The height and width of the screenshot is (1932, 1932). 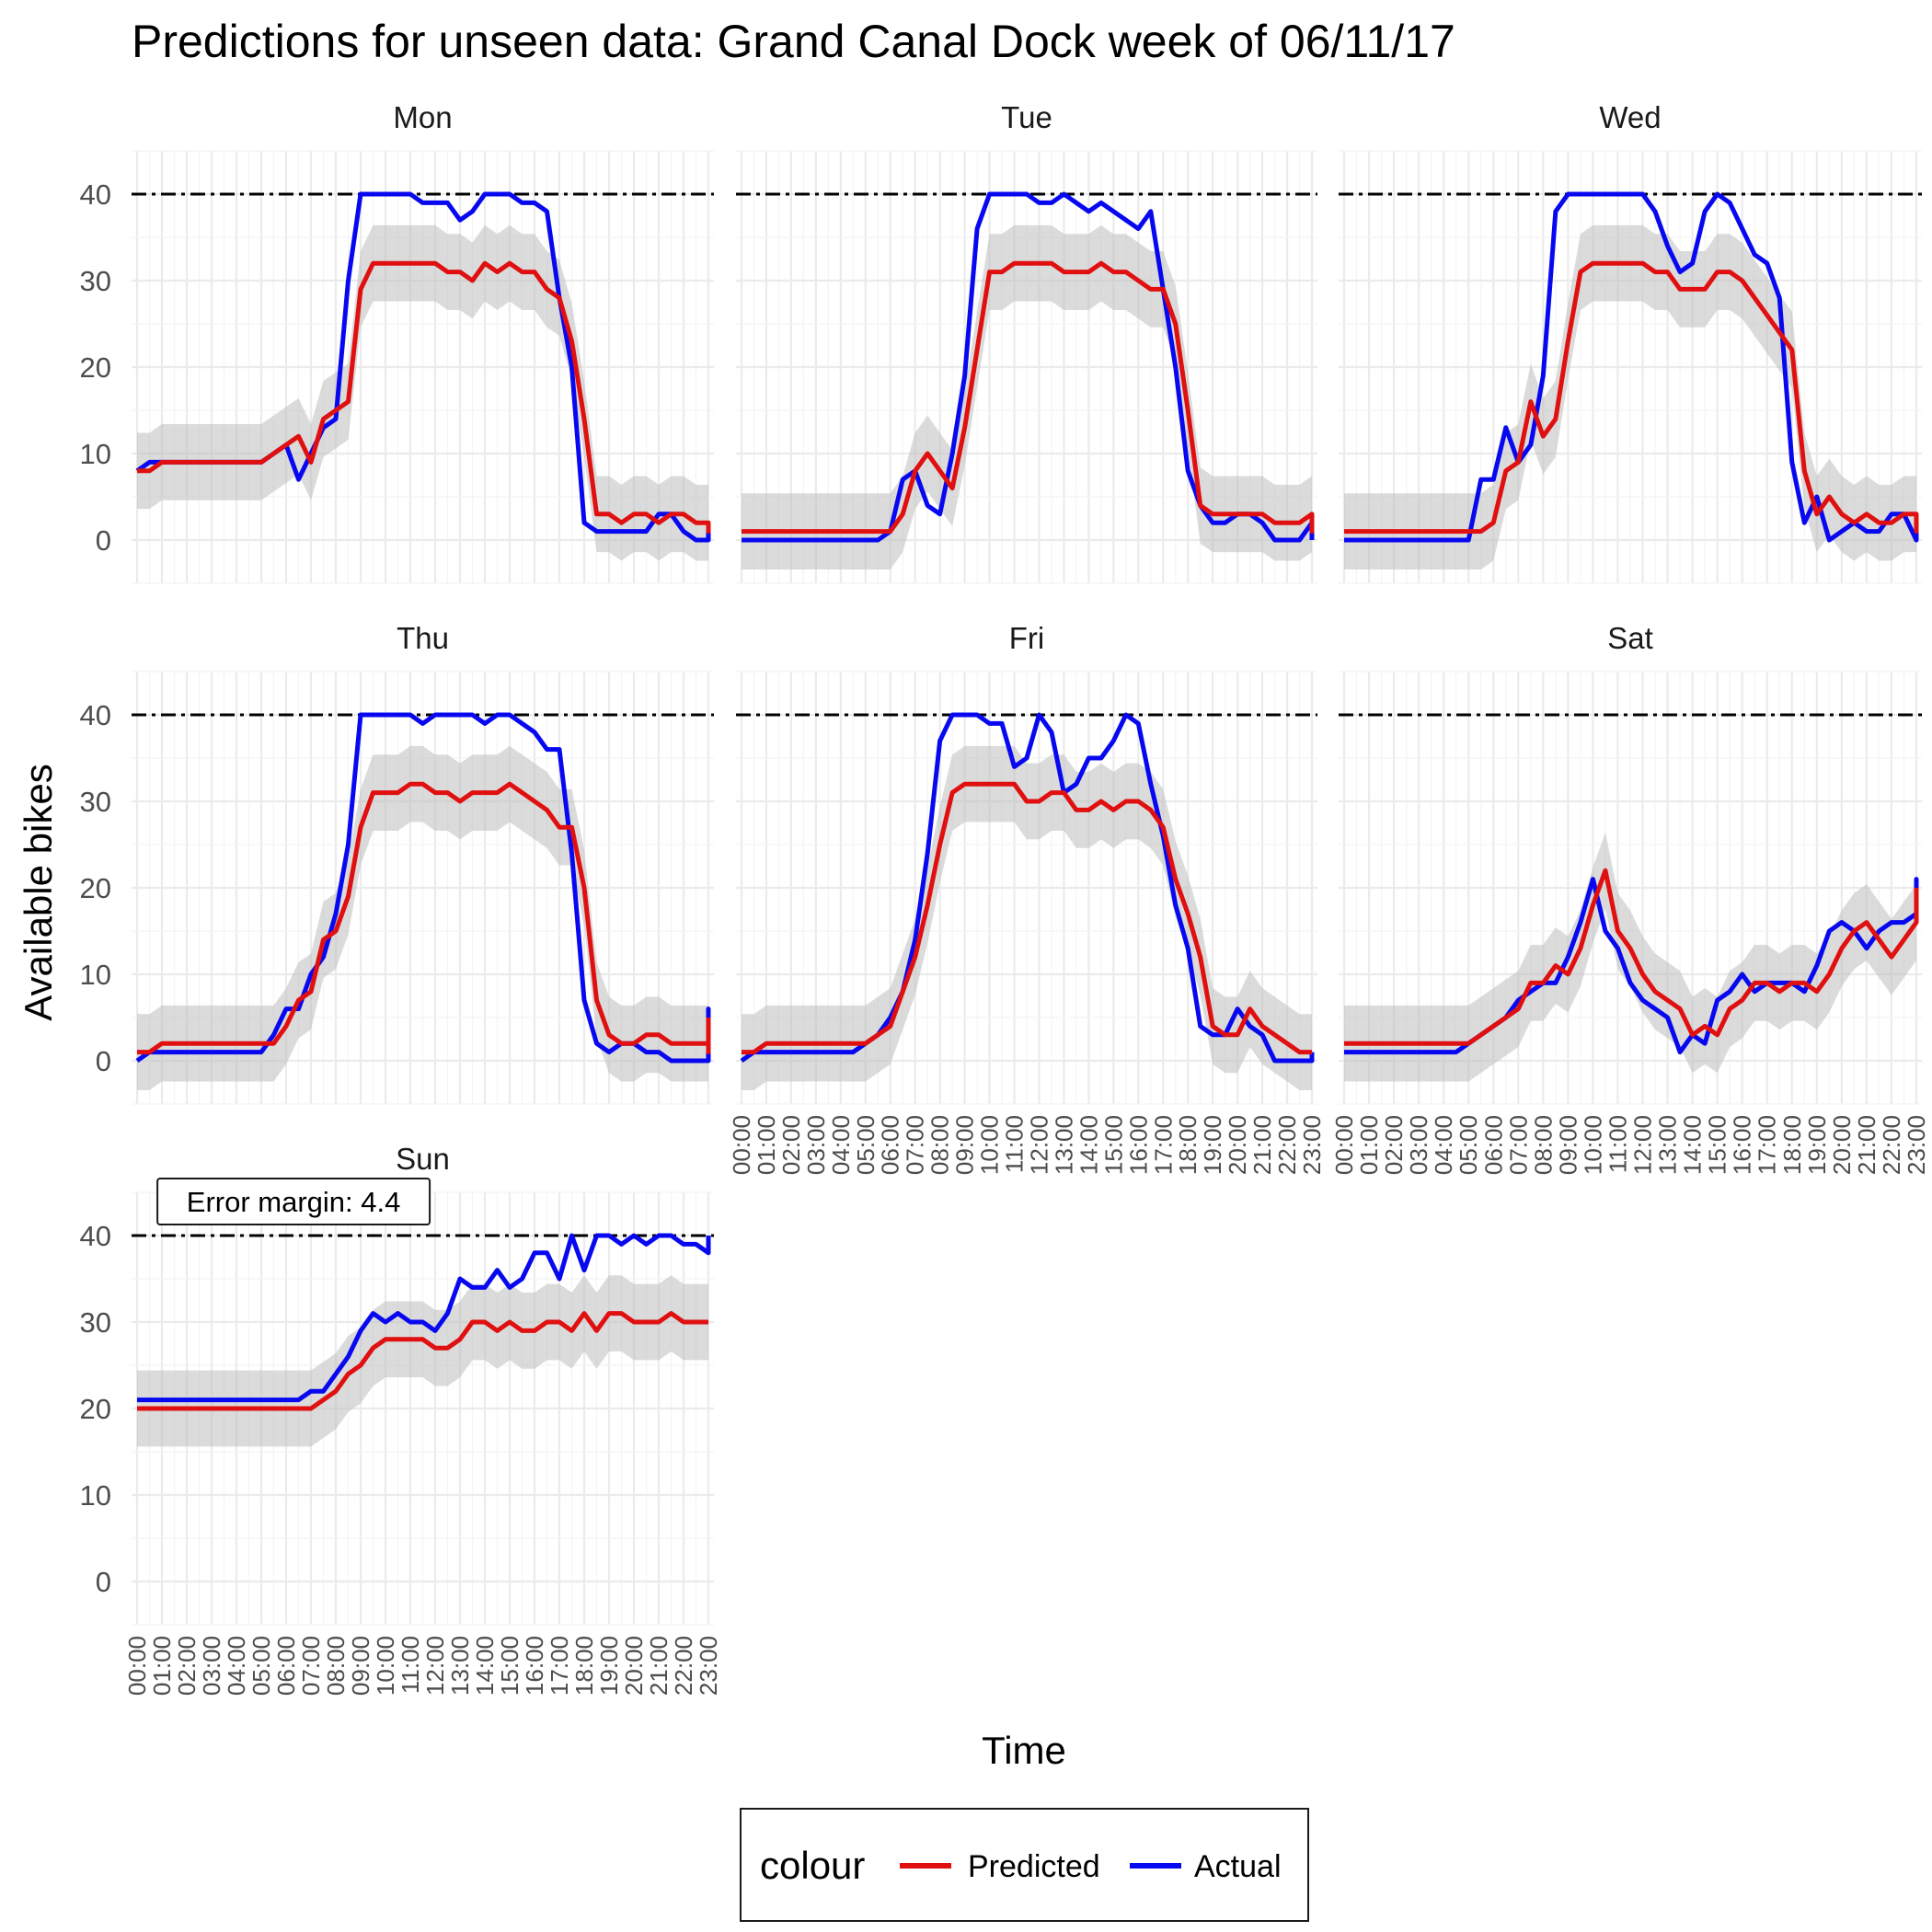 I want to click on series-predicted-wed, so click(x=1631, y=397).